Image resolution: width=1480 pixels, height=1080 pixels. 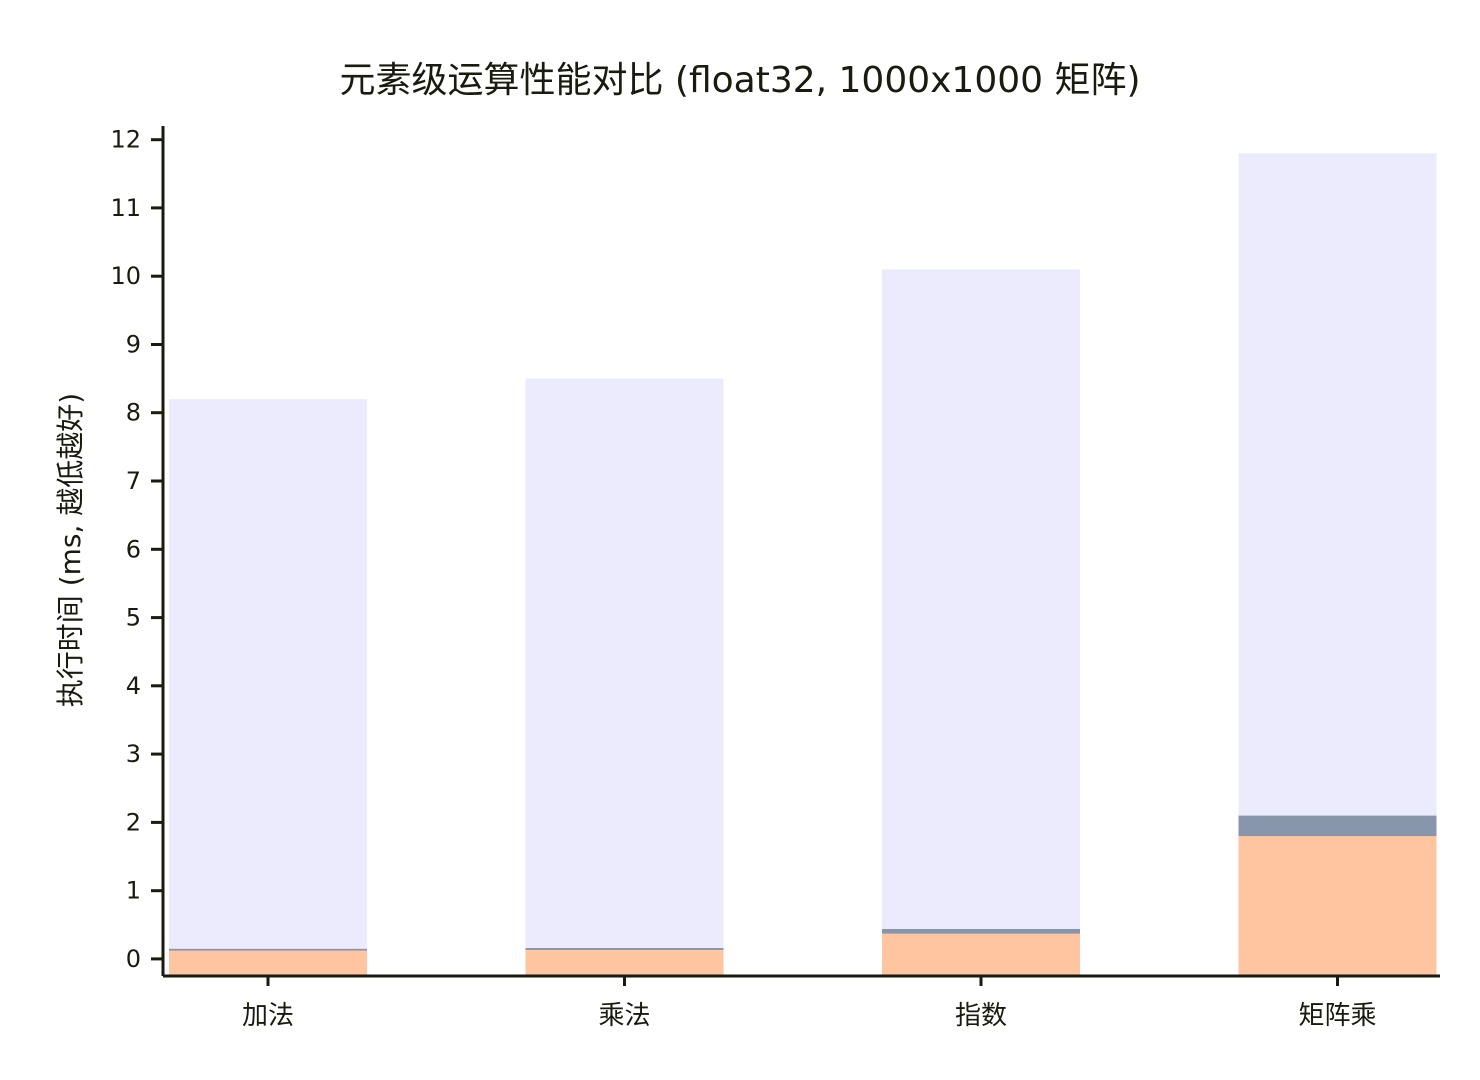 I want to click on x-tick-label-2: 指数, so click(x=981, y=1016).